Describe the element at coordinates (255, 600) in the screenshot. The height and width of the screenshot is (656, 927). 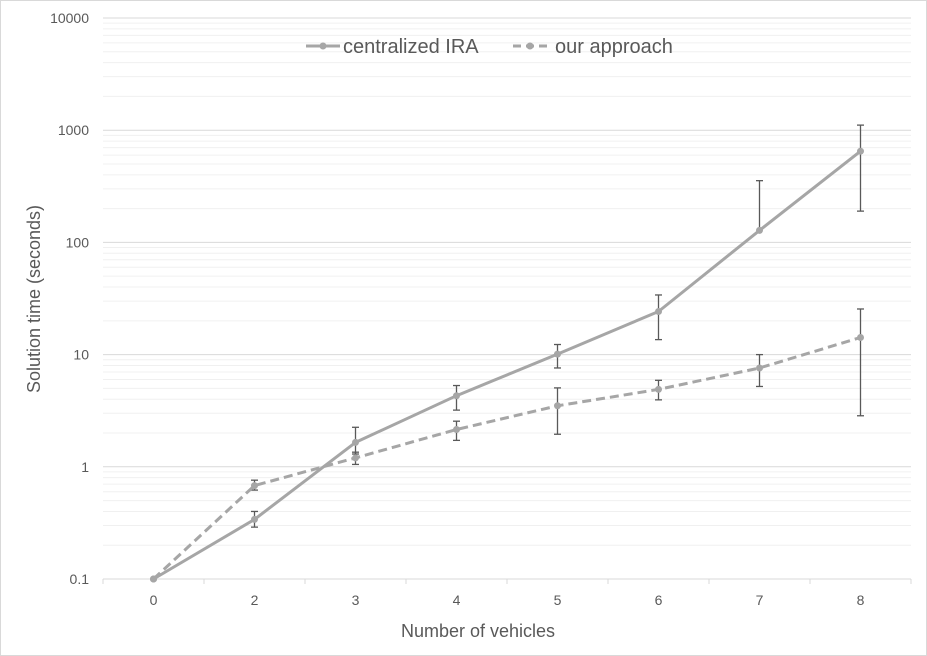
I see `x-tick-label: 2` at that location.